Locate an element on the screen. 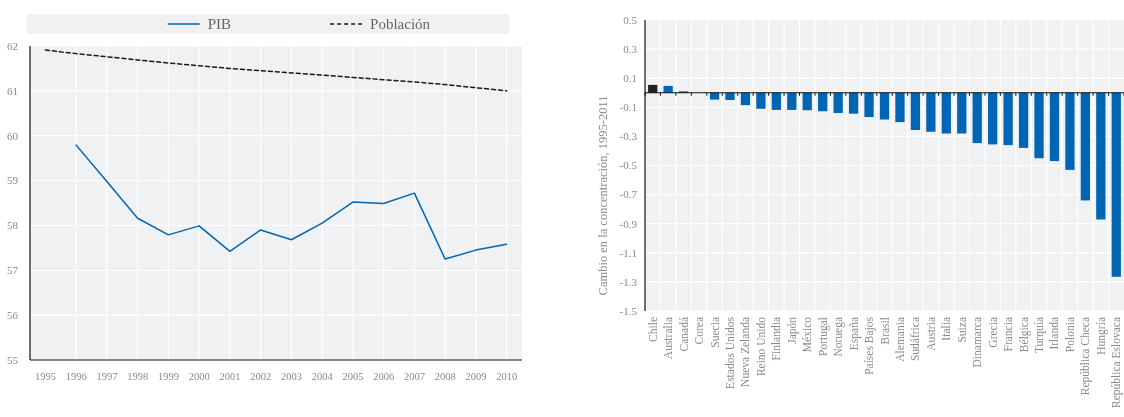 The width and height of the screenshot is (1124, 417). y-tick-label: 0.3 is located at coordinates (630, 48).